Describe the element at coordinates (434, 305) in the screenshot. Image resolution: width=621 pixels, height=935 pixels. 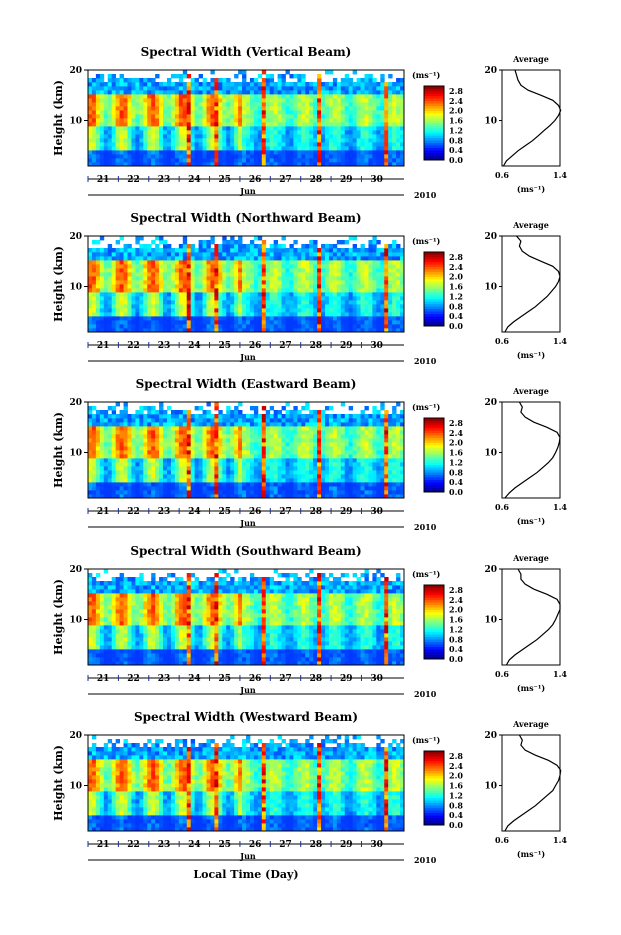
I see `colorbar-swatch` at that location.